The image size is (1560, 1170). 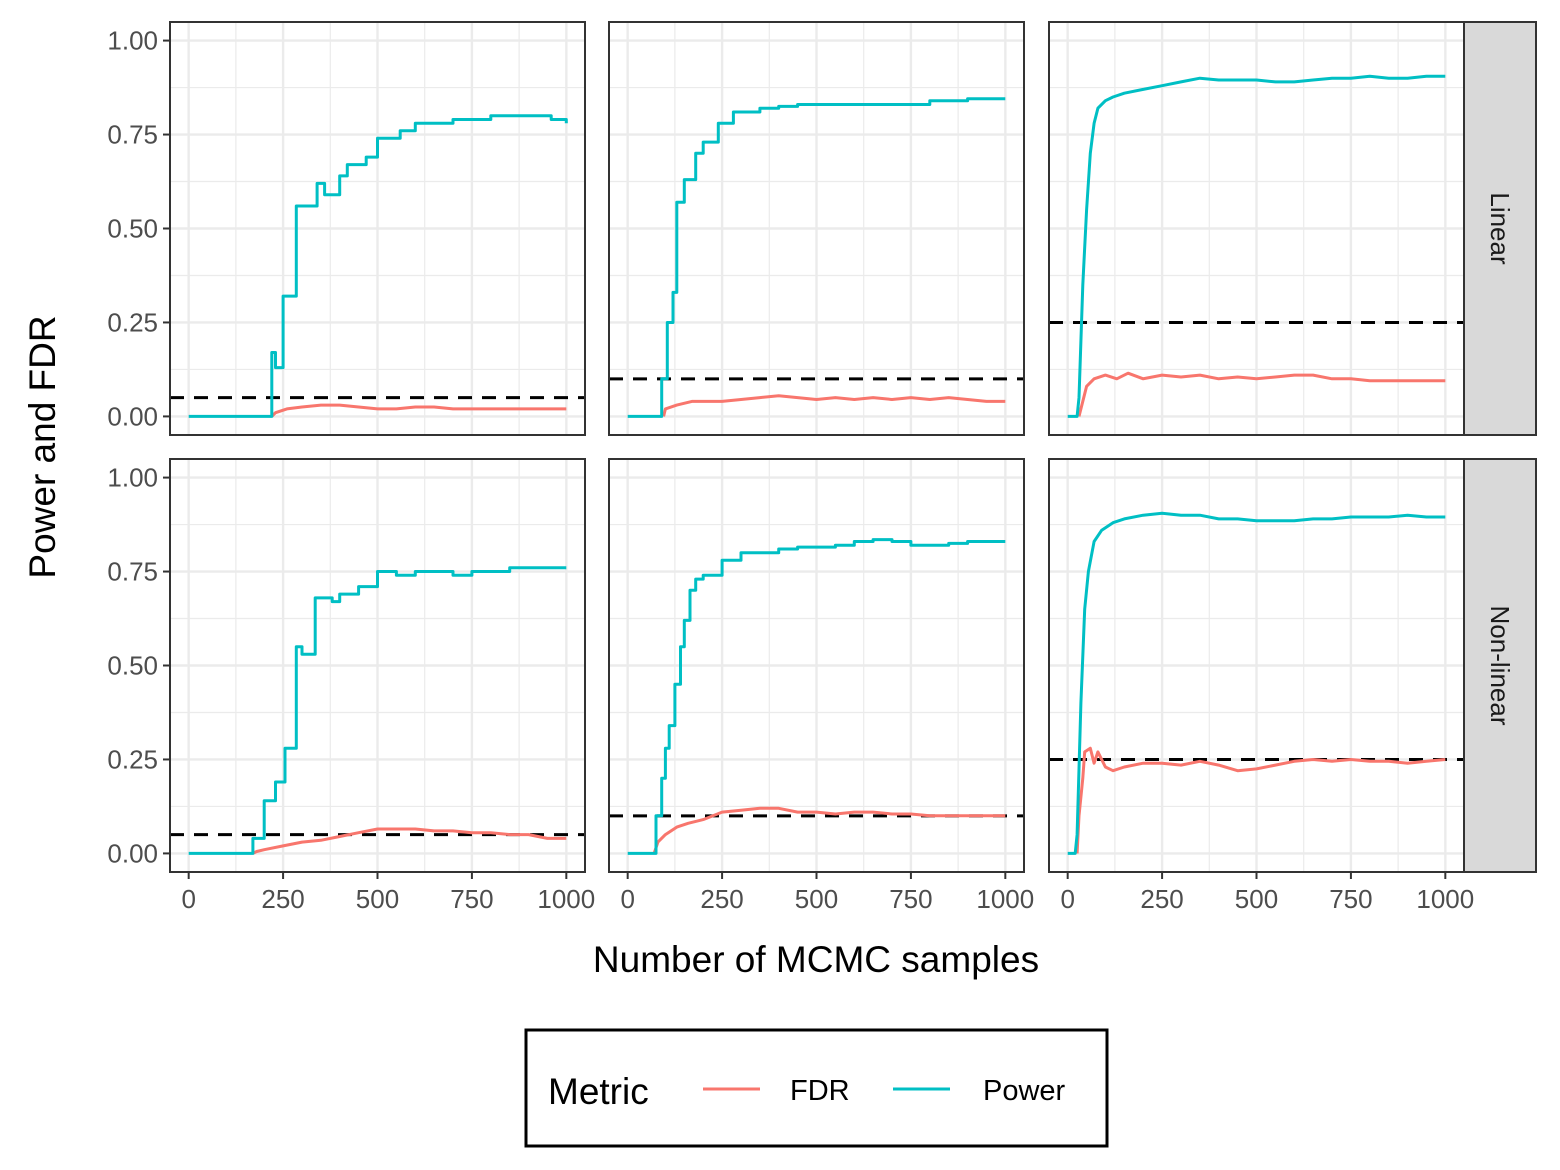 I want to click on panel-border, so click(x=816, y=228).